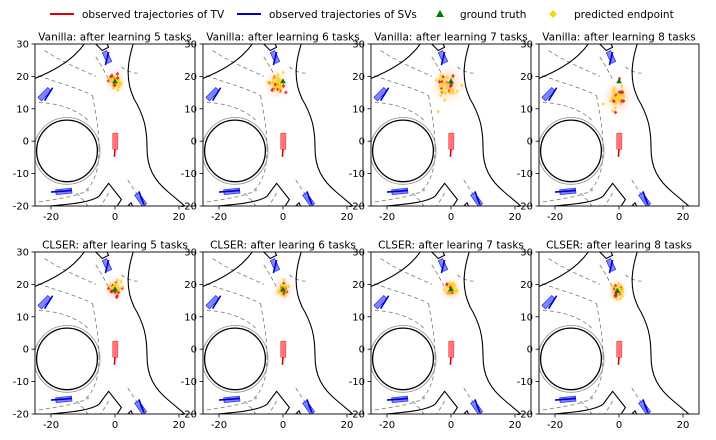 The image size is (716, 440). Describe the element at coordinates (618, 38) in the screenshot. I see `panel-title: Vanilla: after learning 8 tasks` at that location.